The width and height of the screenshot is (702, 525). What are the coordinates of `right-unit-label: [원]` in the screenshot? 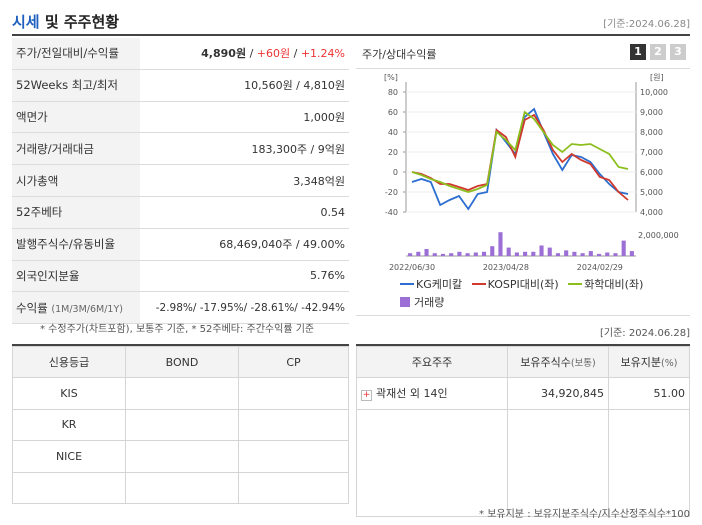 It's located at (657, 77).